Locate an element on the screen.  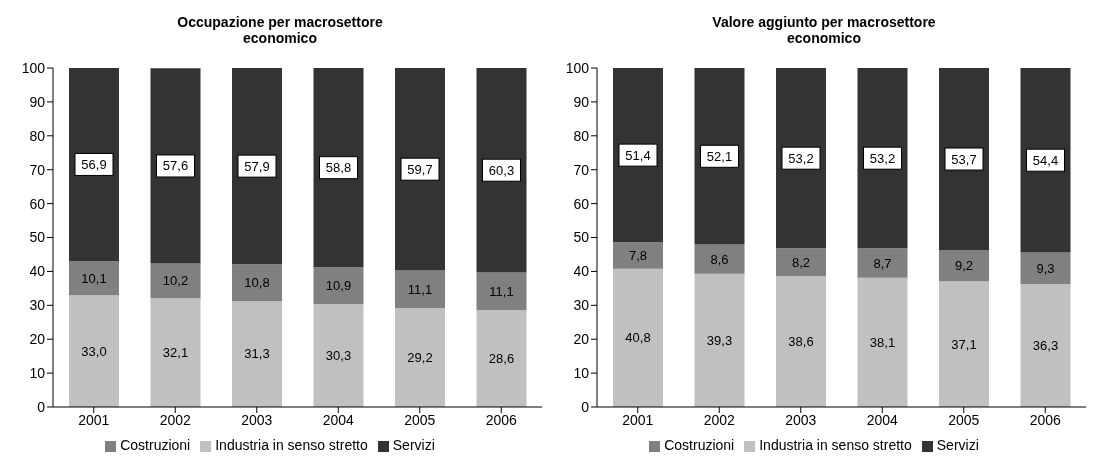
data-label: 38,1 is located at coordinates (882, 342).